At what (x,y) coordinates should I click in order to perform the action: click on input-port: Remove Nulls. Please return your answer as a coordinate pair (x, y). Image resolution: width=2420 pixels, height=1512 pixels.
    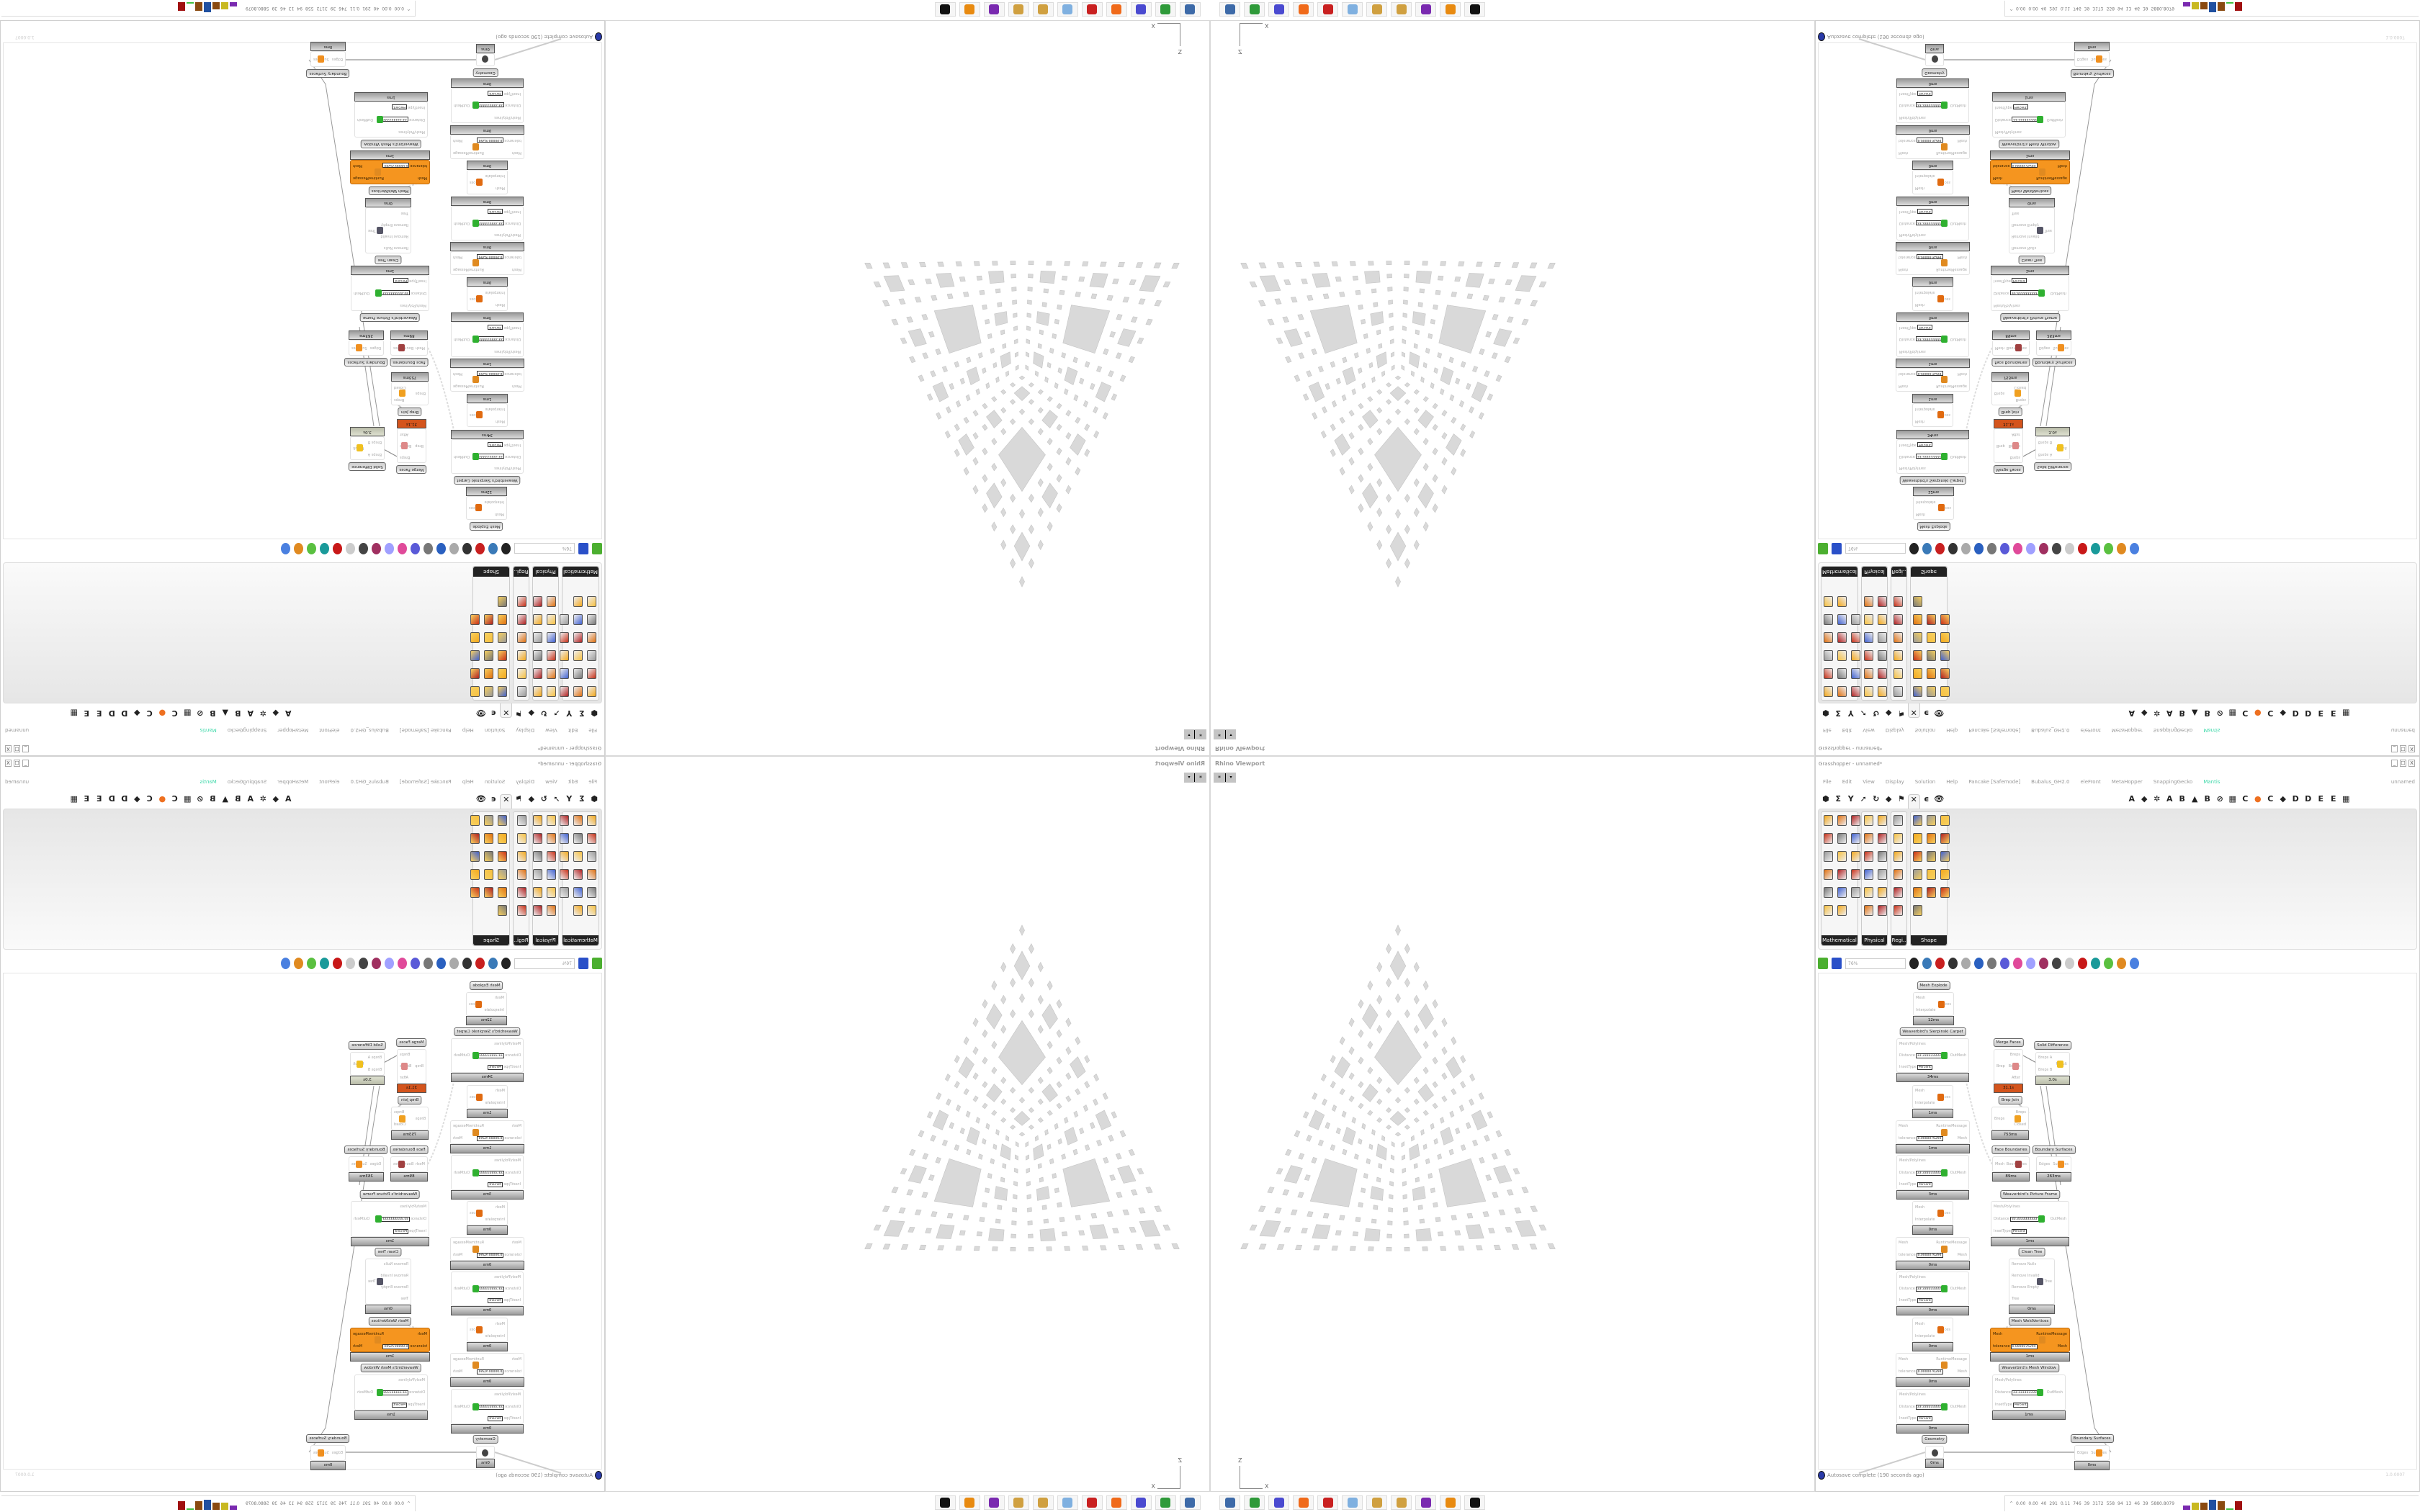
    Looking at the image, I should click on (2024, 248).